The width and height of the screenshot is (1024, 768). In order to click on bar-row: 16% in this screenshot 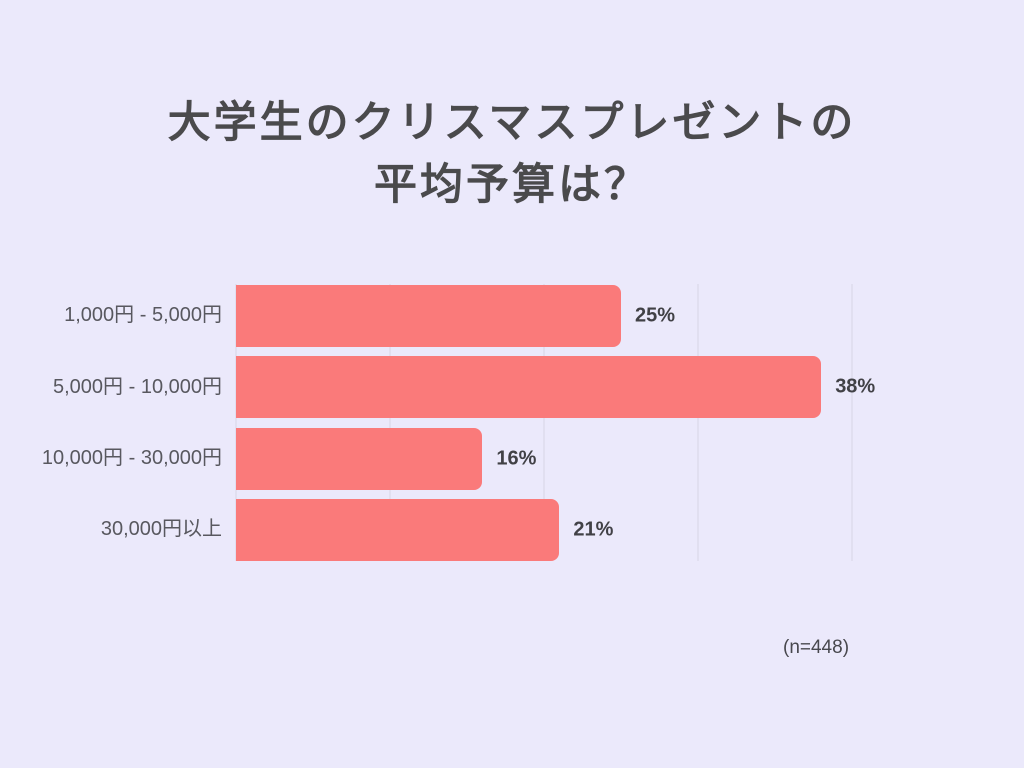, I will do `click(544, 459)`.